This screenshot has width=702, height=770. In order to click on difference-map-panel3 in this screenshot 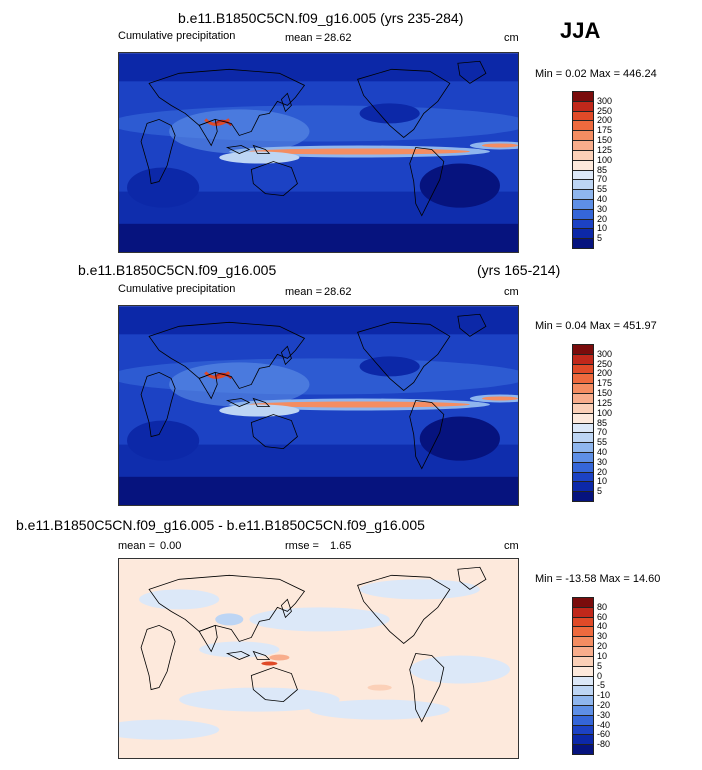, I will do `click(318, 658)`.